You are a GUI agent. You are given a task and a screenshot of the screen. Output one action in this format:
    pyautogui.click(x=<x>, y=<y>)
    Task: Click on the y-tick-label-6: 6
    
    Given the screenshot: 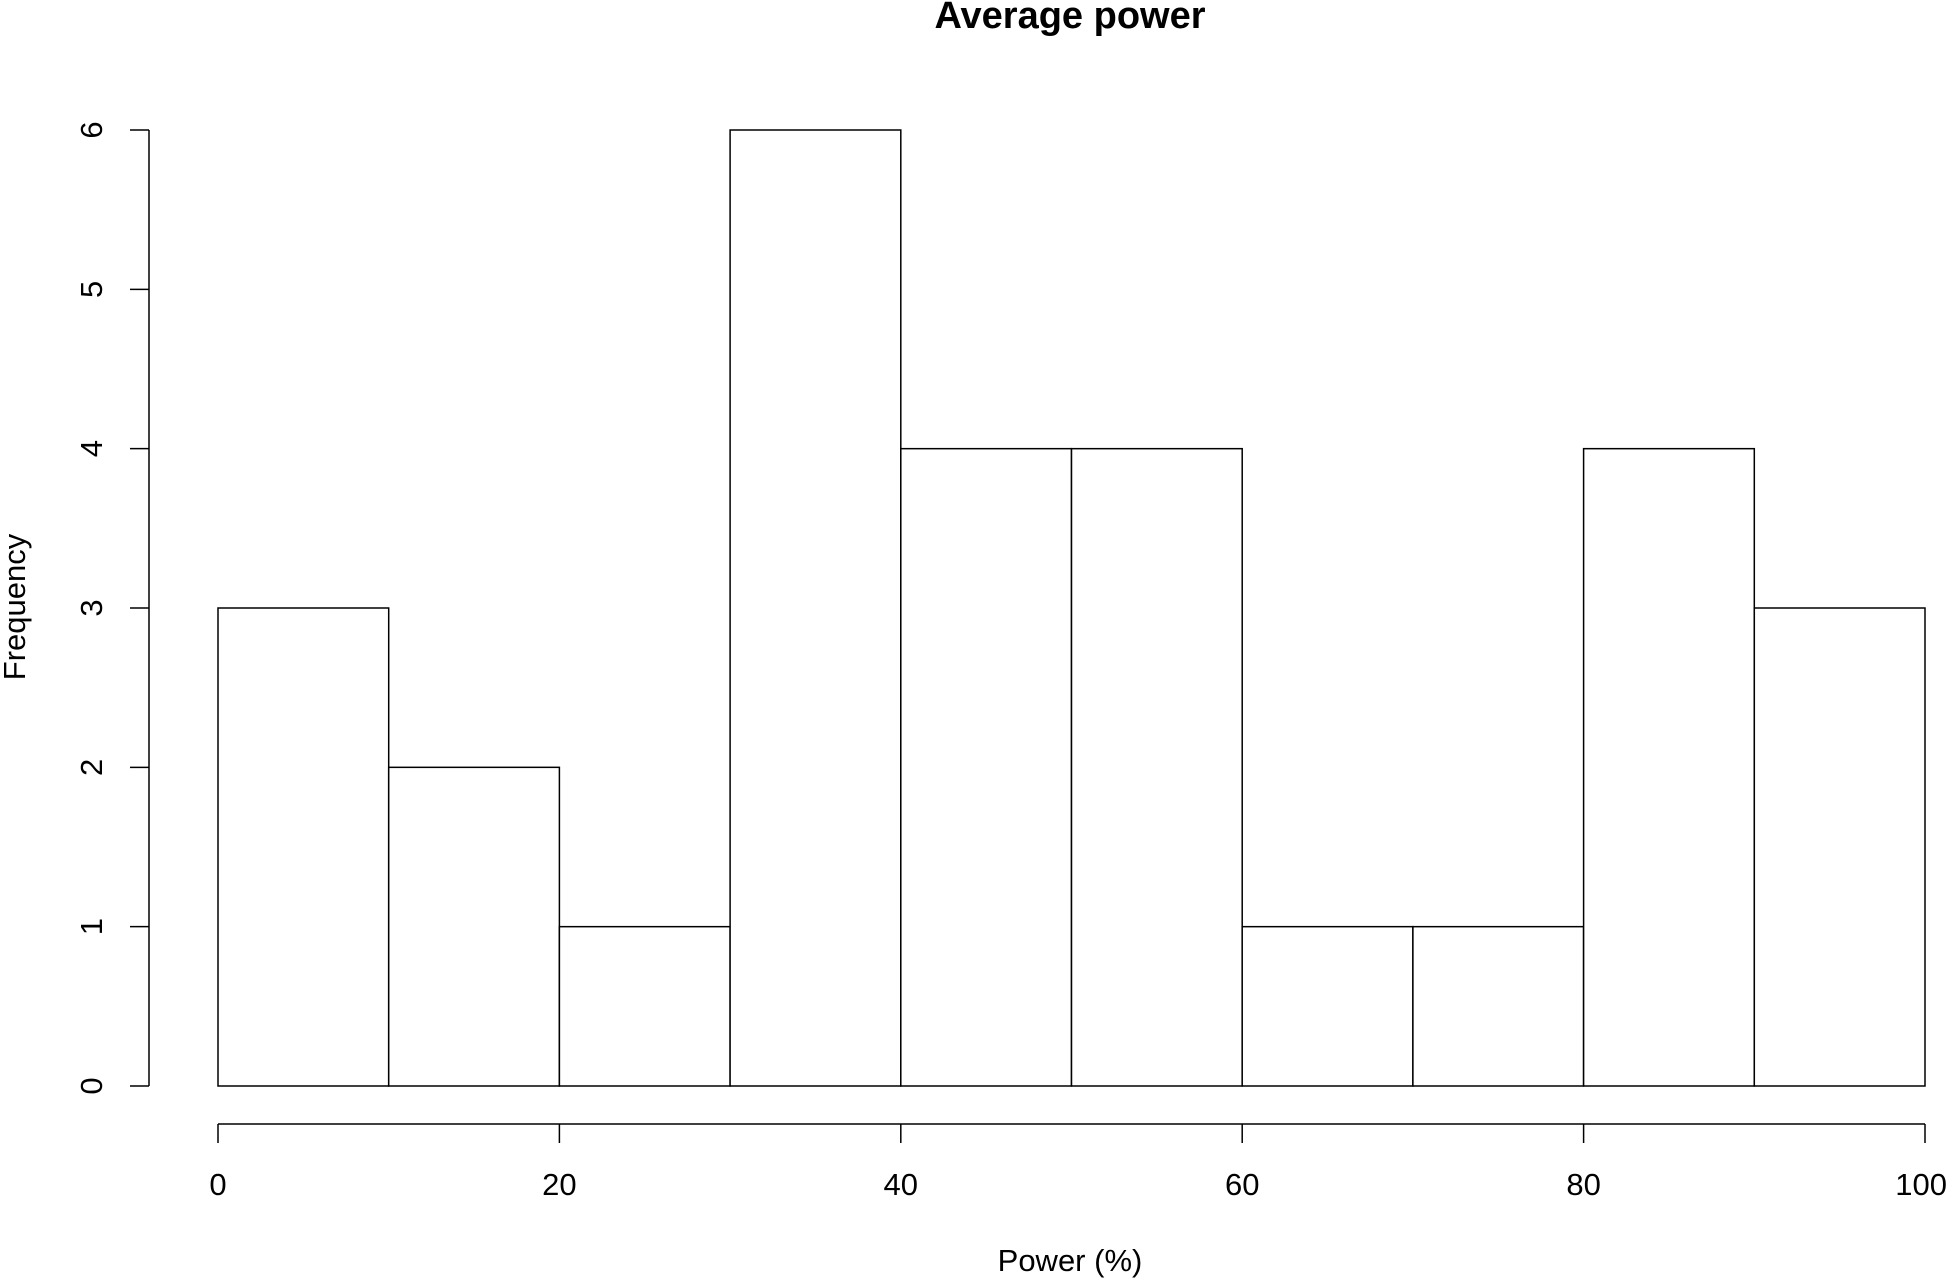 What is the action you would take?
    pyautogui.click(x=91, y=129)
    